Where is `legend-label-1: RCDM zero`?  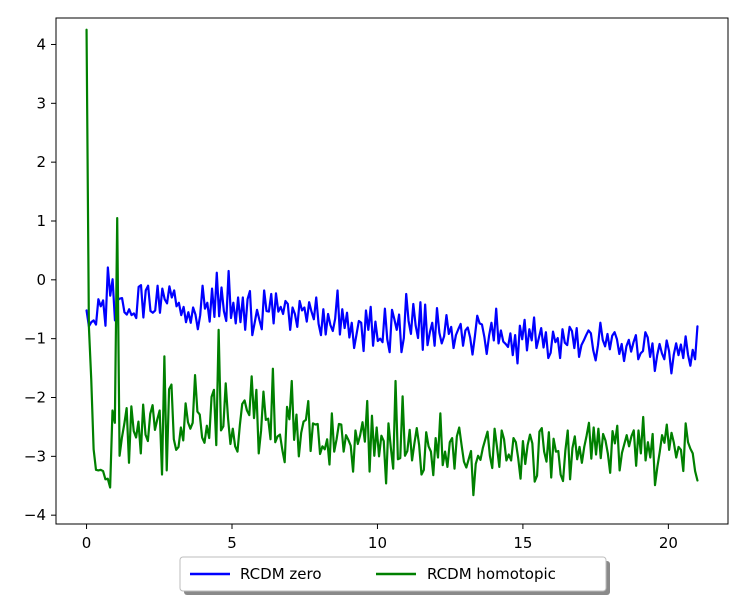 legend-label-1: RCDM zero is located at coordinates (281, 574).